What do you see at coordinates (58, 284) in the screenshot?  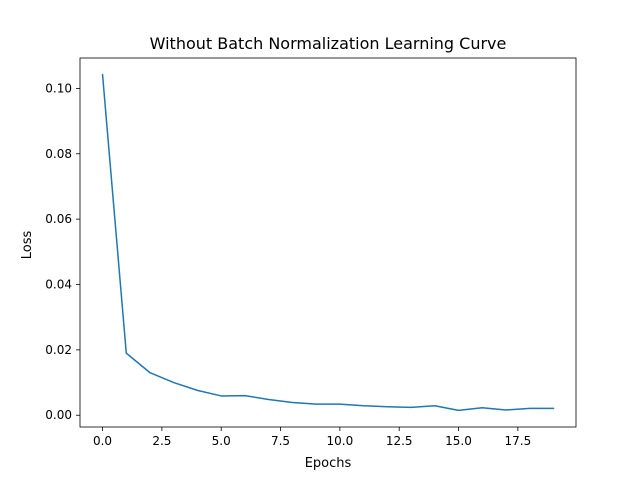 I see `y-tick-label: 0.04` at bounding box center [58, 284].